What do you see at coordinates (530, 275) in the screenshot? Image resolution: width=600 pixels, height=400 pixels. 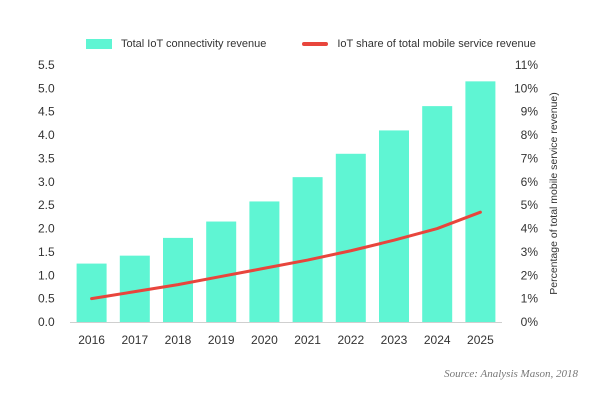 I see `y-right-tick-label: 2%` at bounding box center [530, 275].